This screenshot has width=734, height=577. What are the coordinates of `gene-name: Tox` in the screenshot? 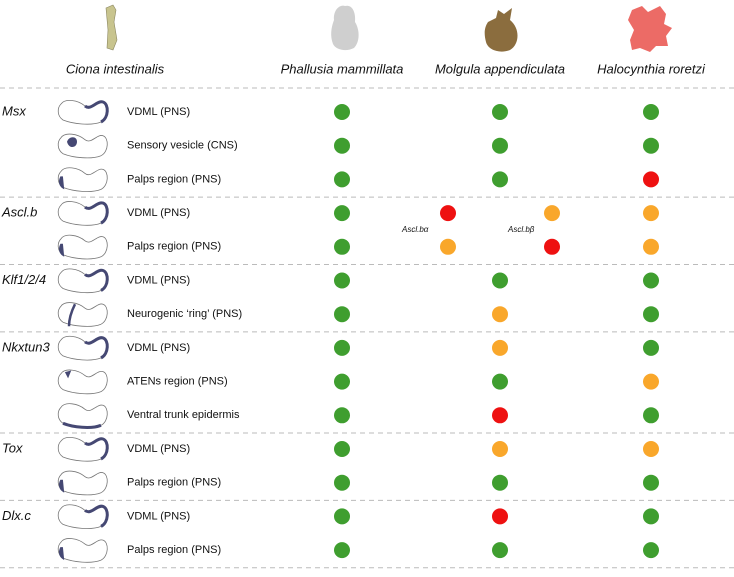 It's located at (12, 447).